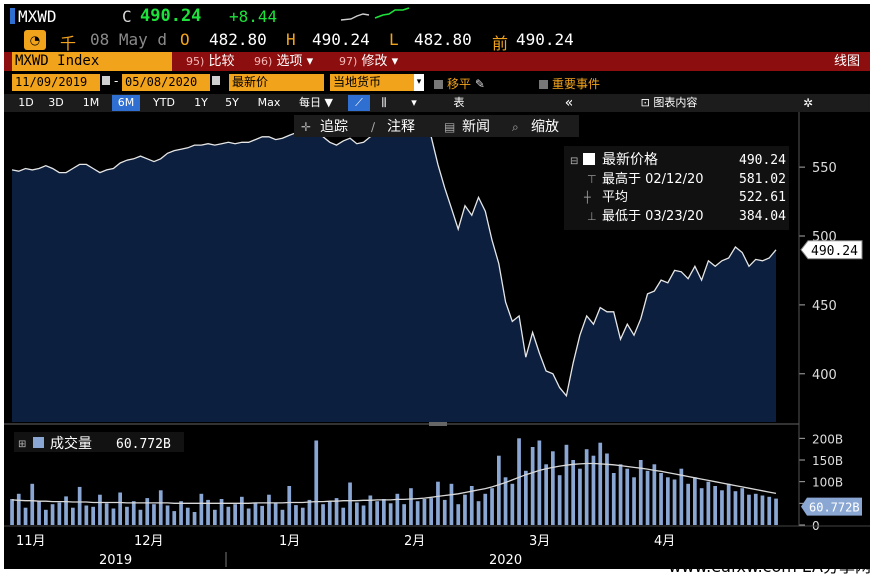  Describe the element at coordinates (808, 103) in the screenshot. I see `gear-icon: ✲` at that location.